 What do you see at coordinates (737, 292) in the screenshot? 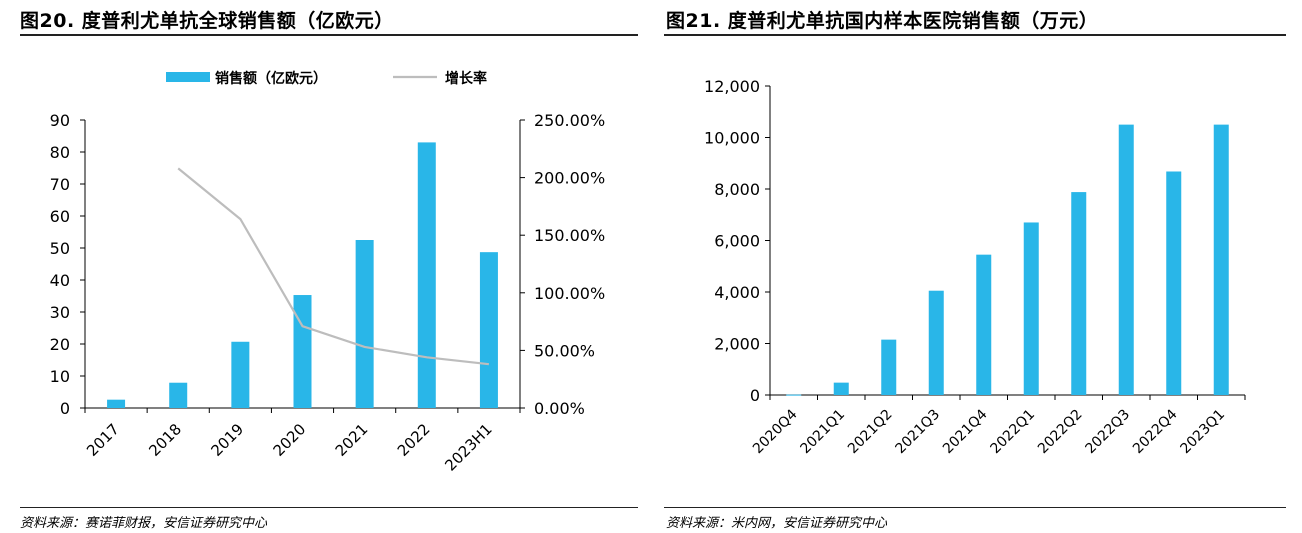
I see `y-tick-label: 4,000` at bounding box center [737, 292].